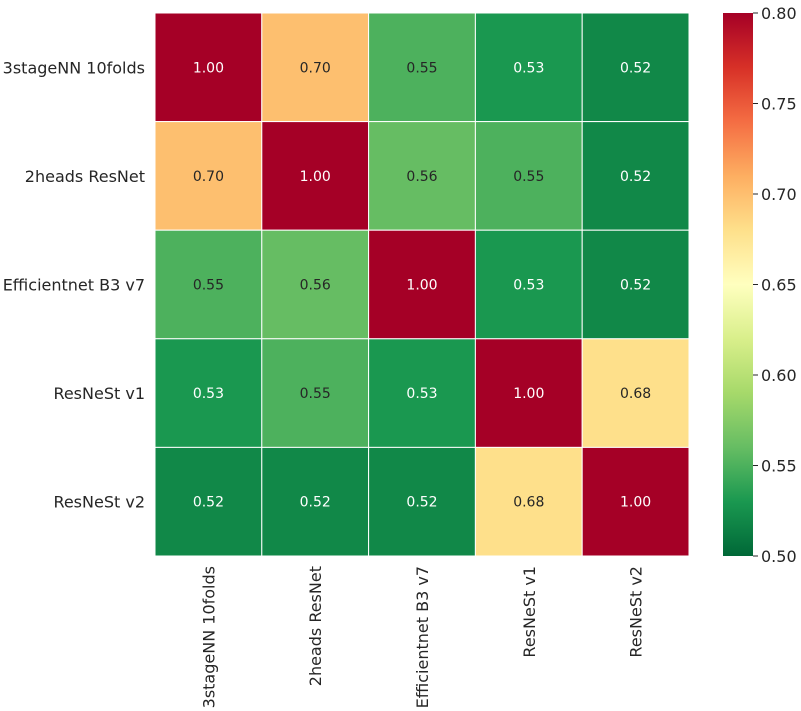 Image resolution: width=801 pixels, height=711 pixels. I want to click on x-tick-label: Efficientnet B3 v7, so click(422, 637).